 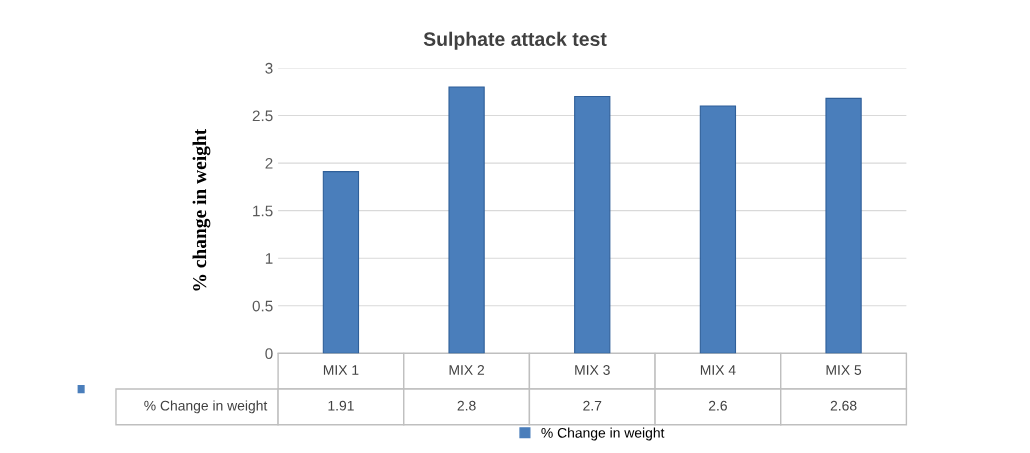 What do you see at coordinates (844, 370) in the screenshot?
I see `x-tick-label: MIX 5` at bounding box center [844, 370].